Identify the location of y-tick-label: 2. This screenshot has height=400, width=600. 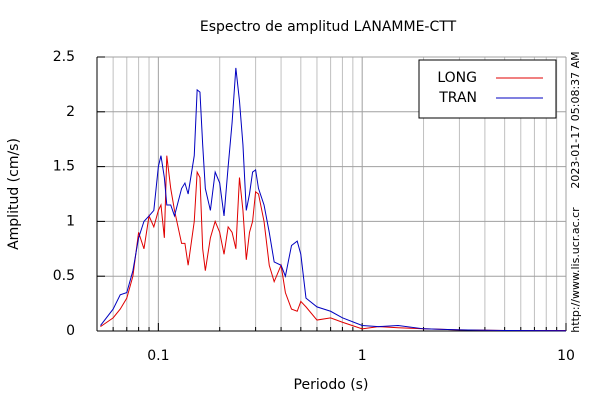
(70, 112).